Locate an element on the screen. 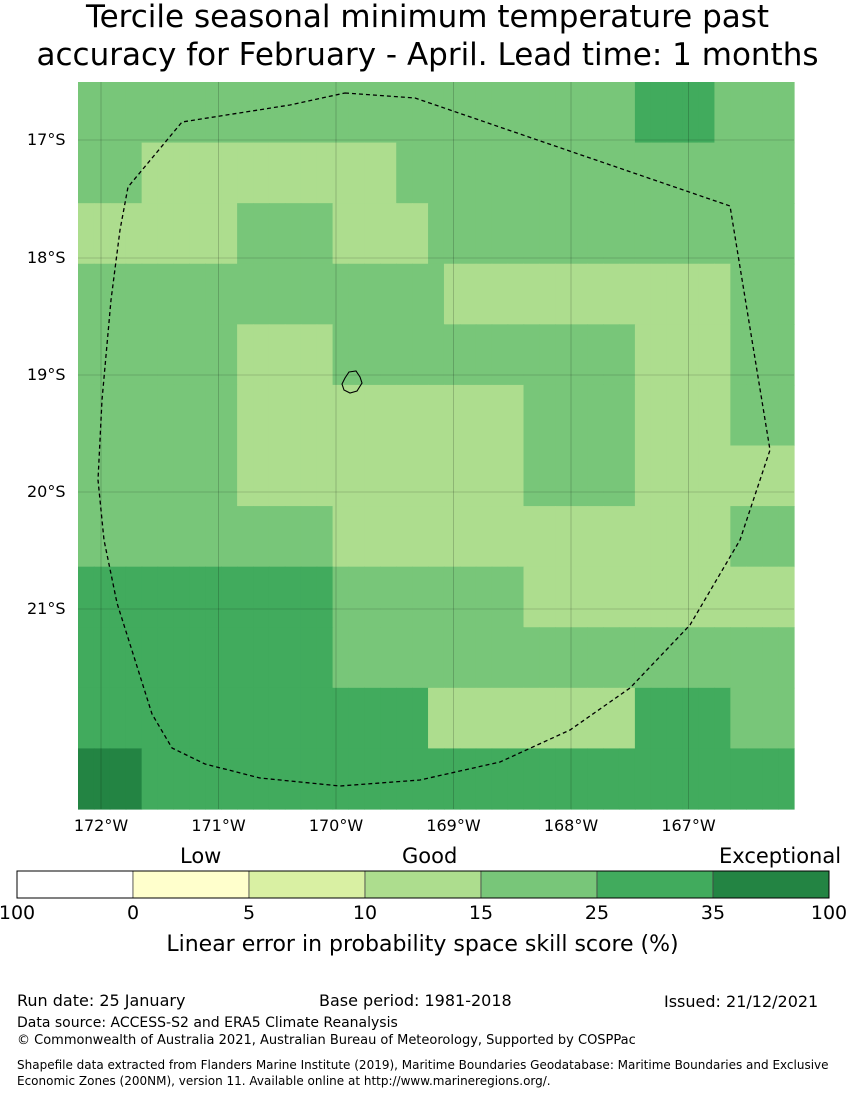 This screenshot has height=1095, width=855. base-period: Base period: 1981-2018 is located at coordinates (415, 1000).